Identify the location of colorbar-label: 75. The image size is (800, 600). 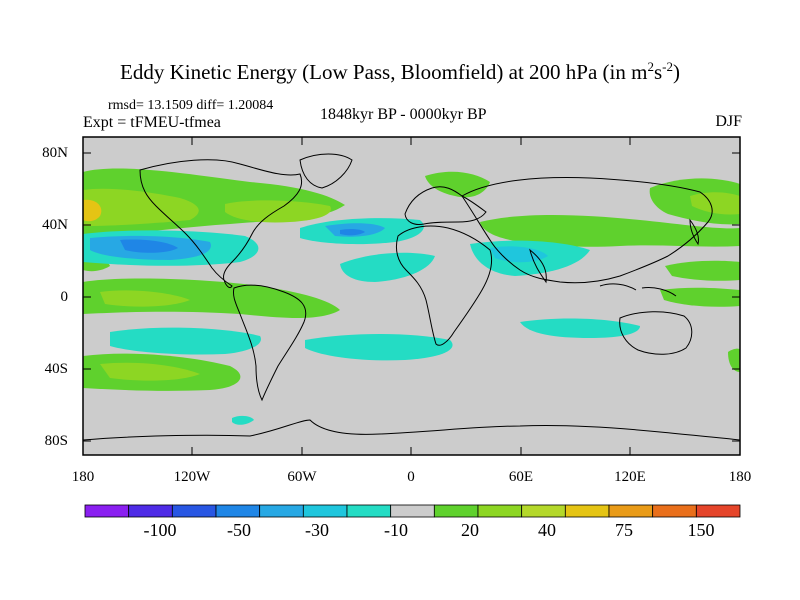
(624, 530).